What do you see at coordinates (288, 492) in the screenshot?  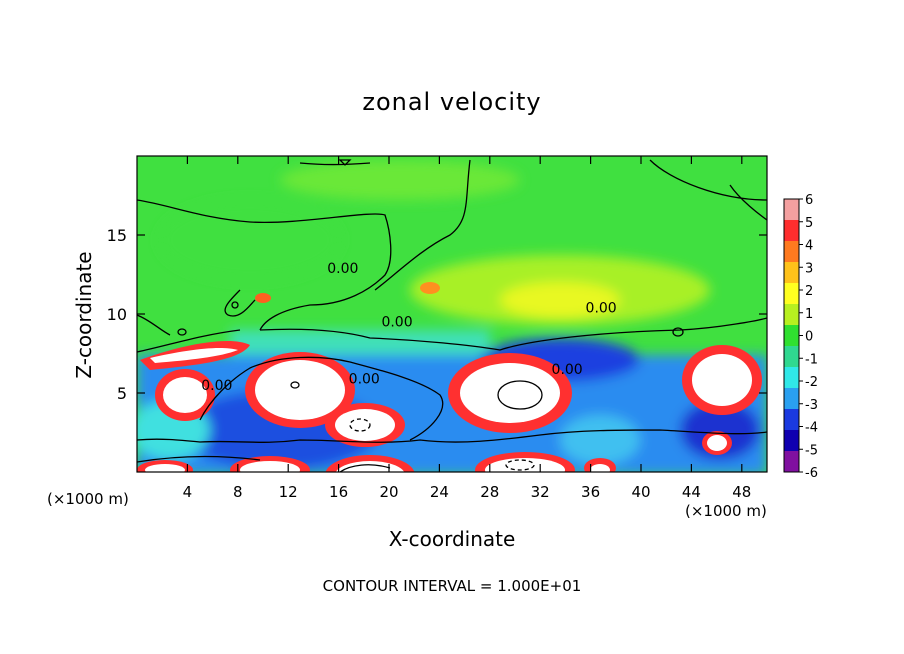 I see `x-tick-label: 12` at bounding box center [288, 492].